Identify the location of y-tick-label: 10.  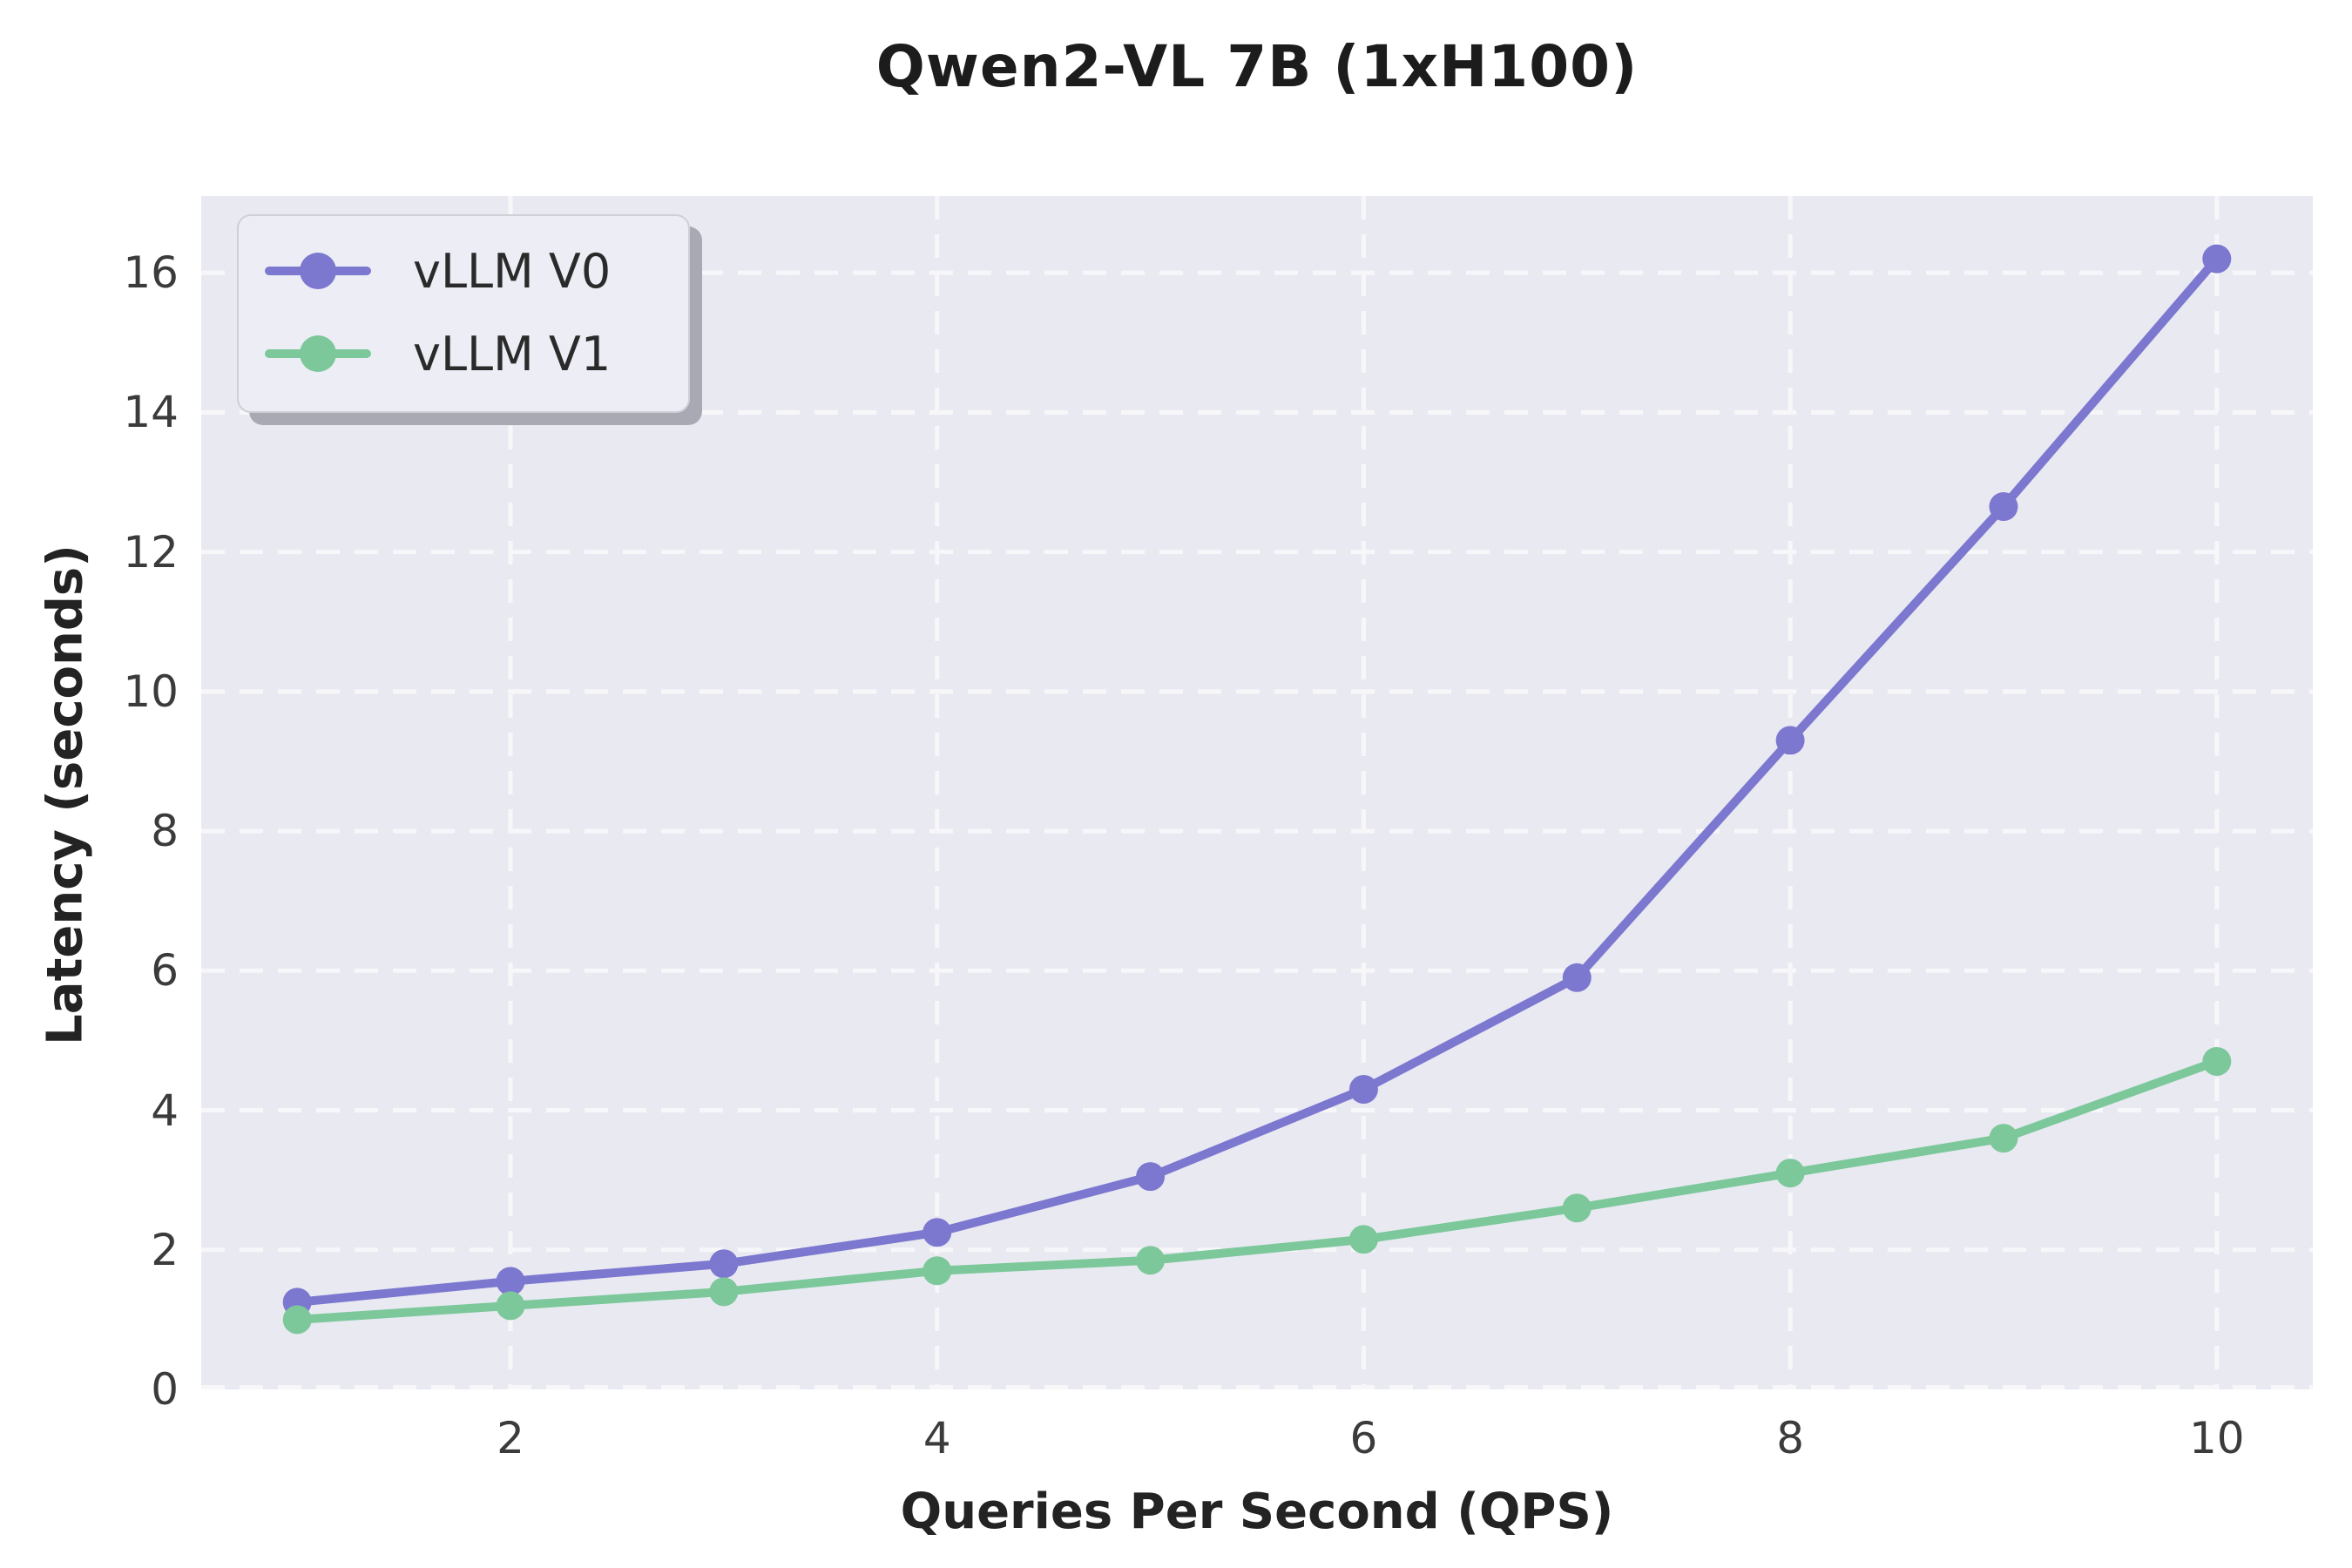
(151, 692).